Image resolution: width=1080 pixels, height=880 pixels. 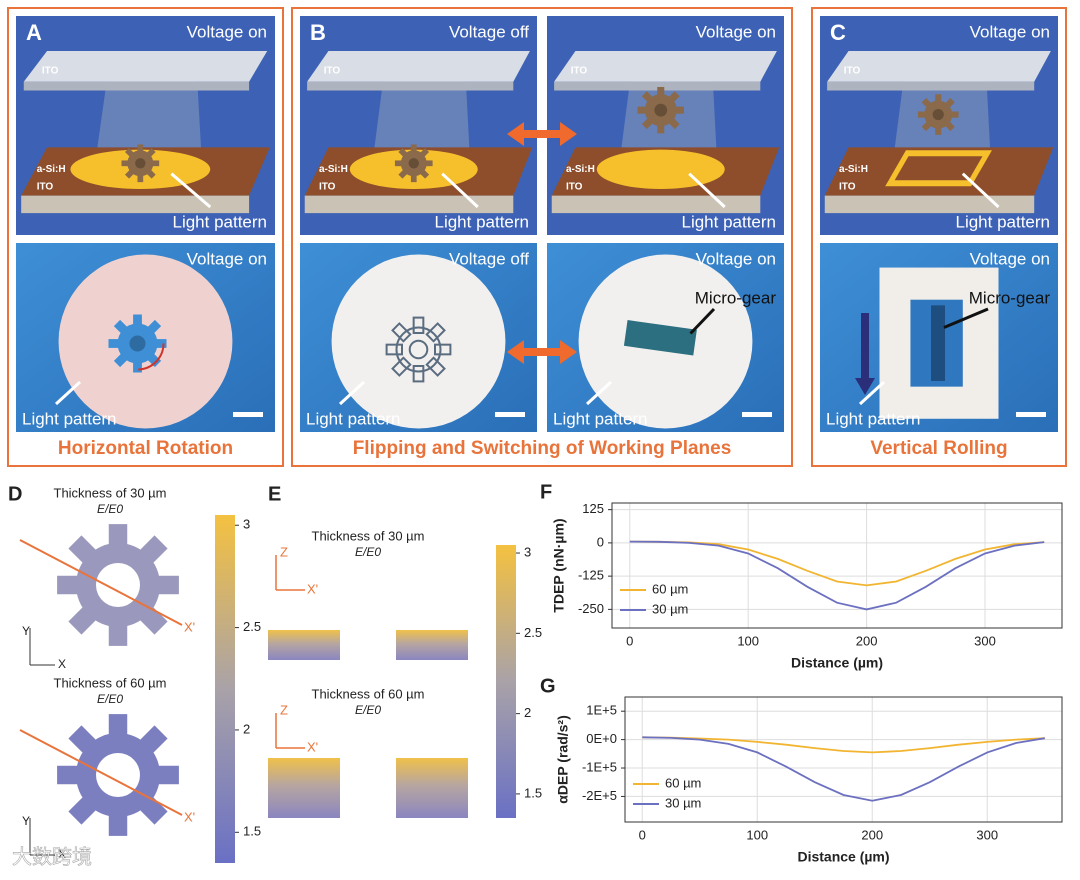 What do you see at coordinates (600, 541) in the screenshot?
I see `y-tick-label: 0` at bounding box center [600, 541].